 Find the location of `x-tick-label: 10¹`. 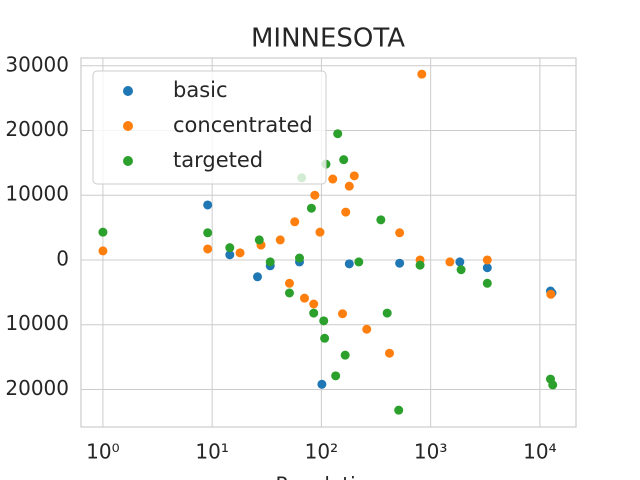

x-tick-label: 10¹ is located at coordinates (211, 452).